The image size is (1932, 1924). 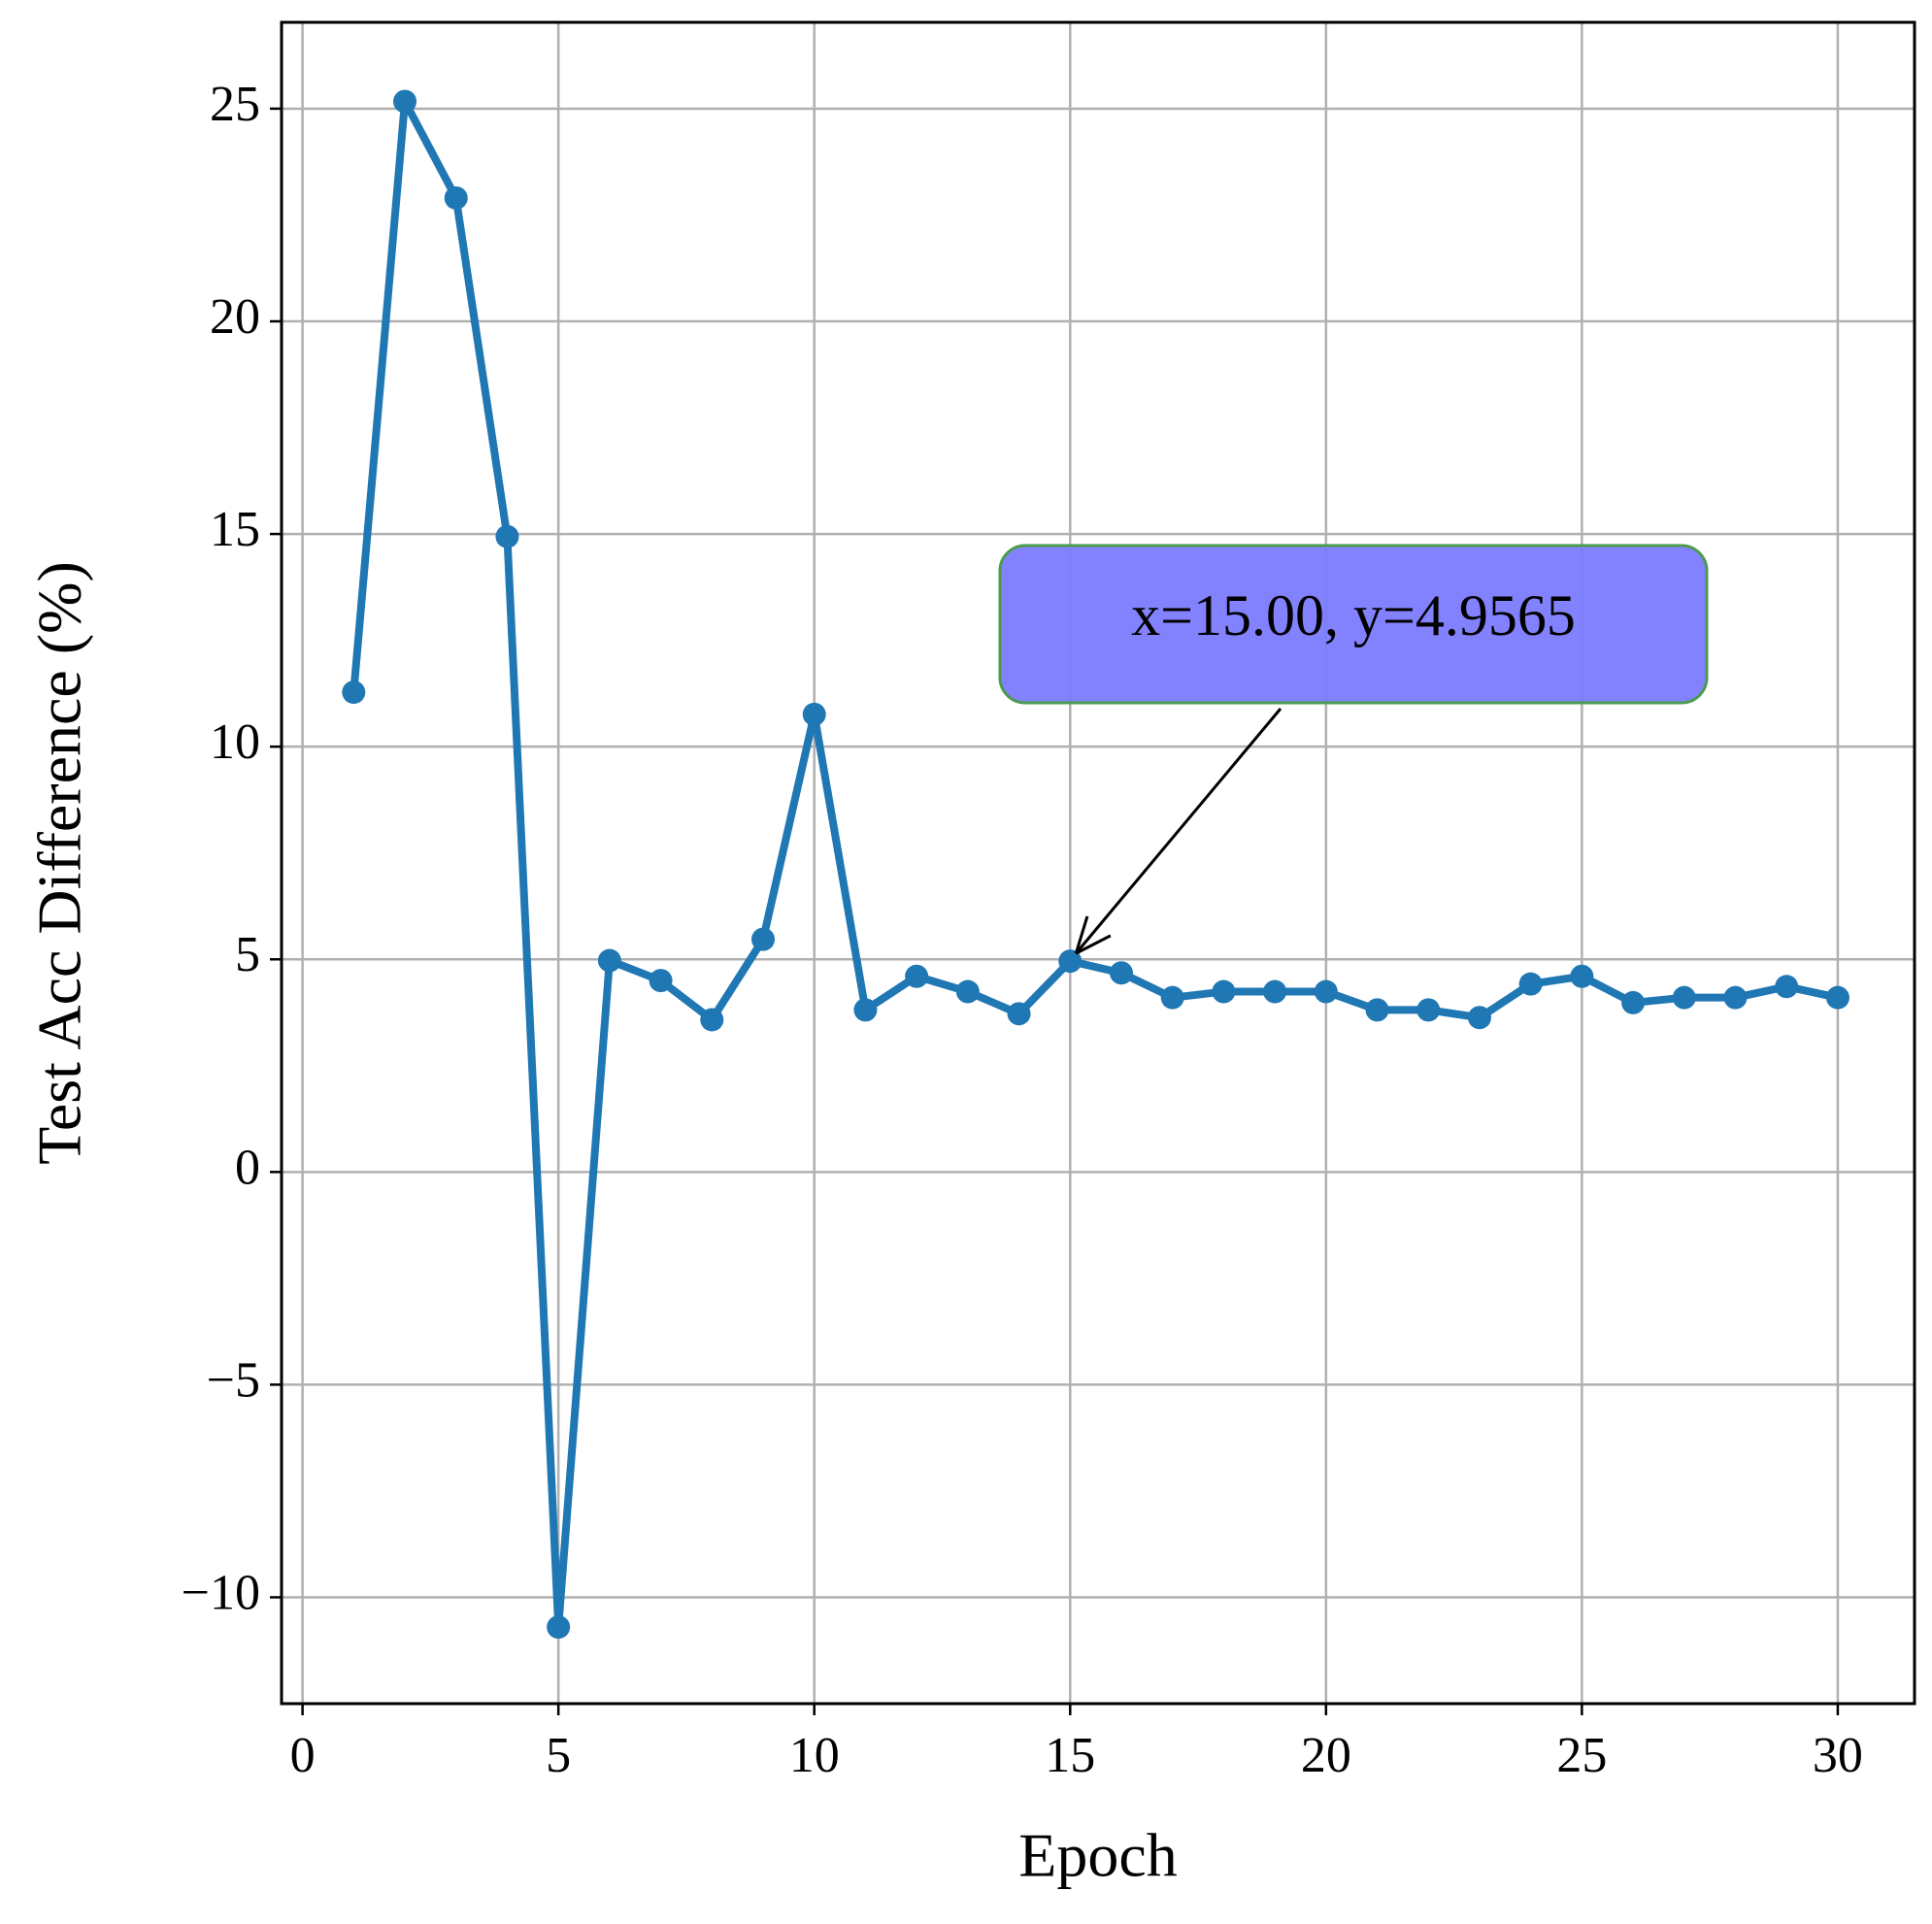 What do you see at coordinates (221, 1593) in the screenshot?
I see `y-tick-label: −10` at bounding box center [221, 1593].